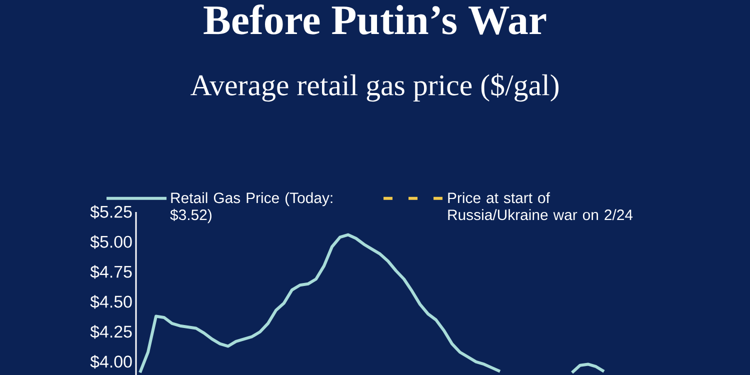 This screenshot has width=750, height=375. What do you see at coordinates (375, 19) in the screenshot?
I see `chart-title: Before Putin’s War` at bounding box center [375, 19].